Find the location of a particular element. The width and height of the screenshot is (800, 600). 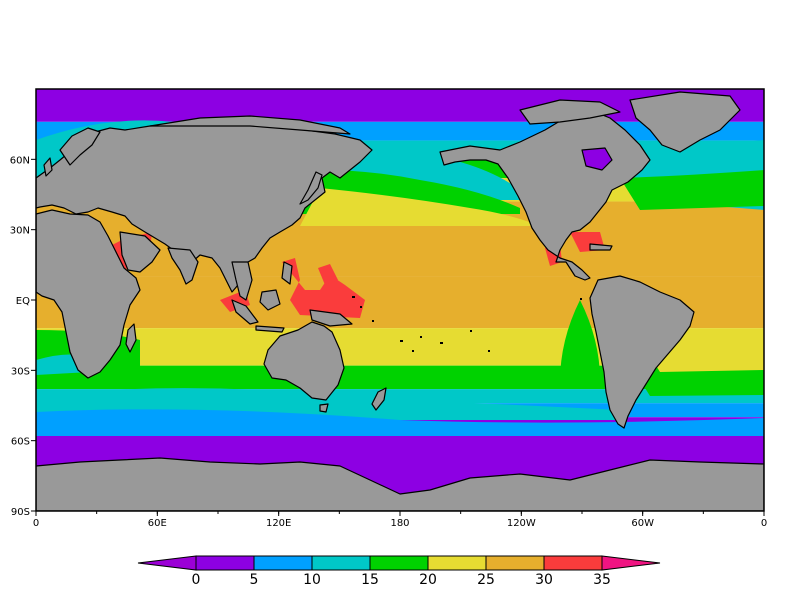

scandinavia-landmass is located at coordinates (80, 146).